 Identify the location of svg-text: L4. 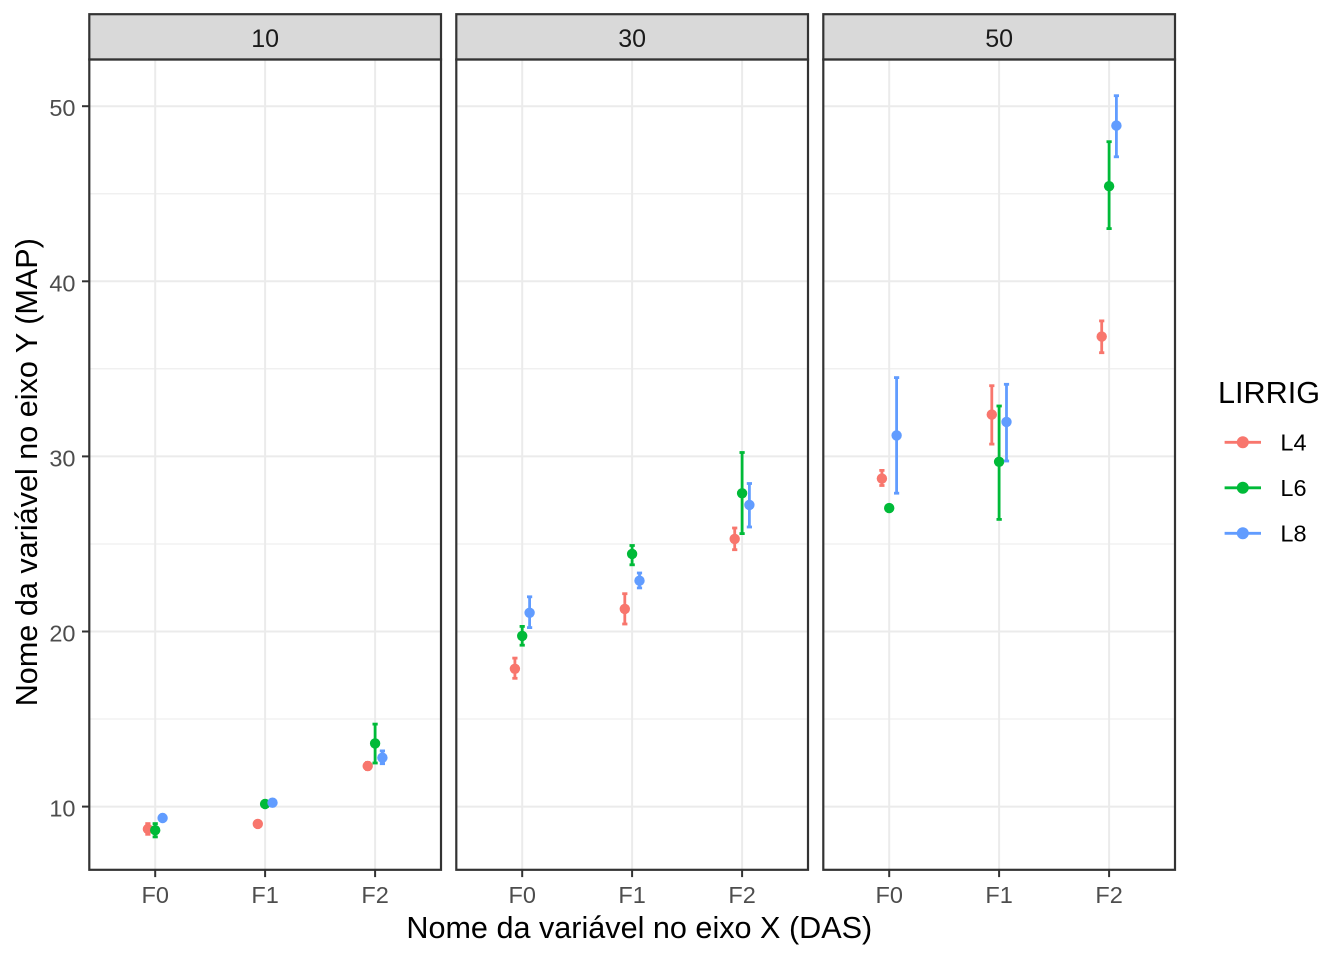
(1293, 443).